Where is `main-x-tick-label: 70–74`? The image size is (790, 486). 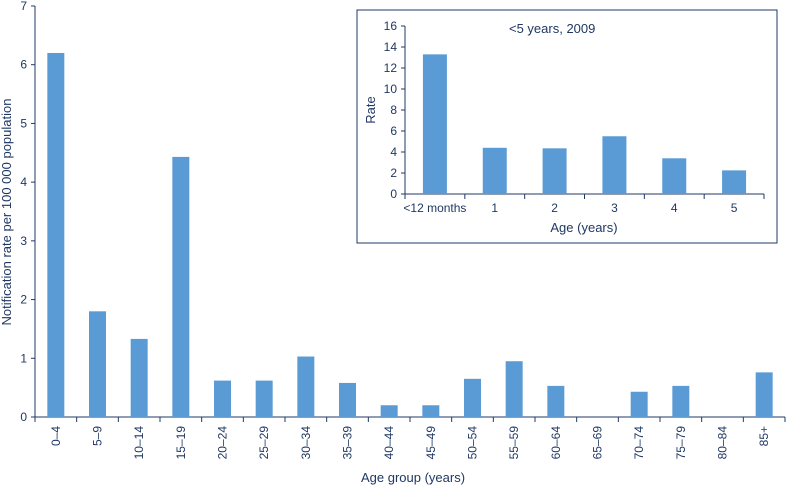 main-x-tick-label: 70–74 is located at coordinates (639, 443).